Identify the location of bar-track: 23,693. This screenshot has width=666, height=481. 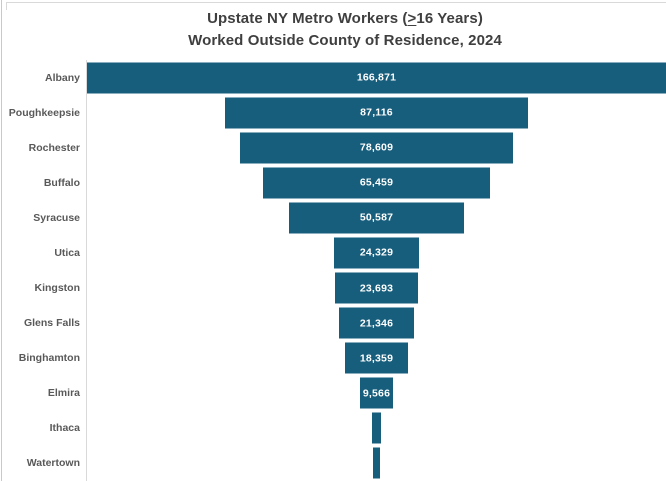
(376, 288).